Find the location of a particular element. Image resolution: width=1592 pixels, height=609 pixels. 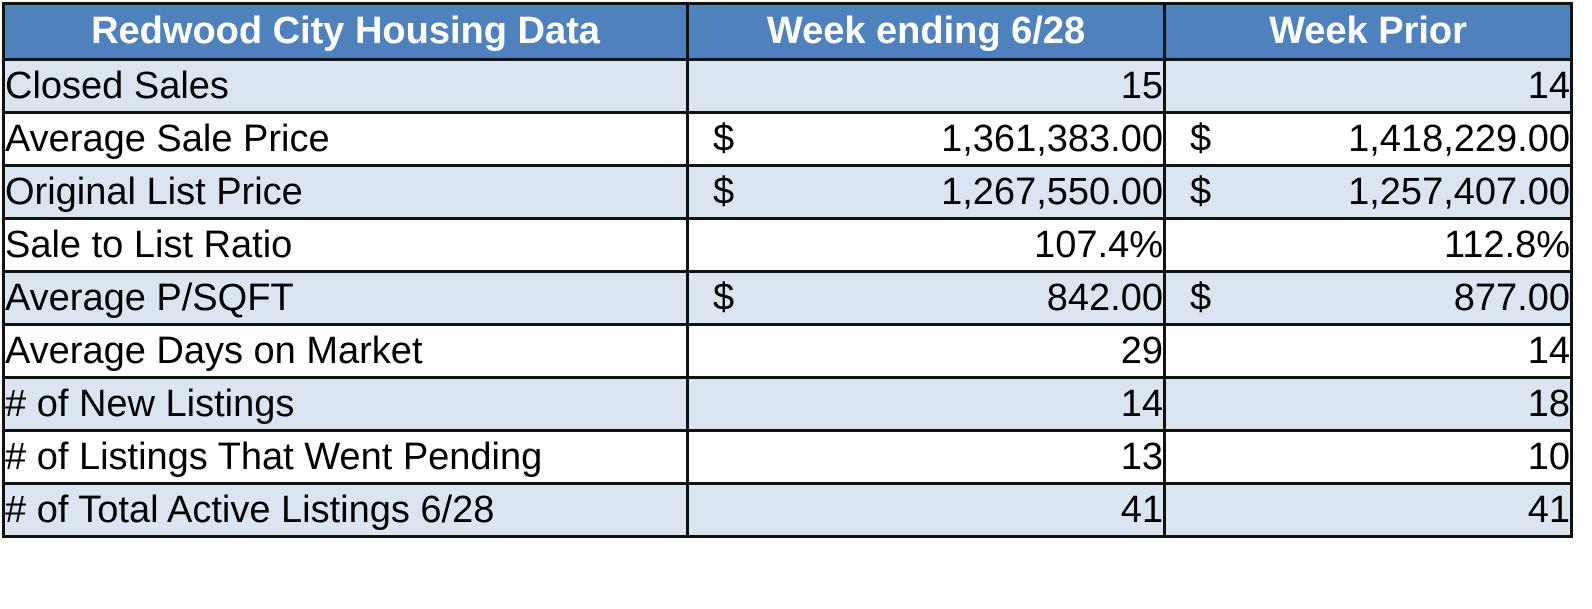

table-row: Average P/SQFT $842.00 $877.00 is located at coordinates (787, 298).